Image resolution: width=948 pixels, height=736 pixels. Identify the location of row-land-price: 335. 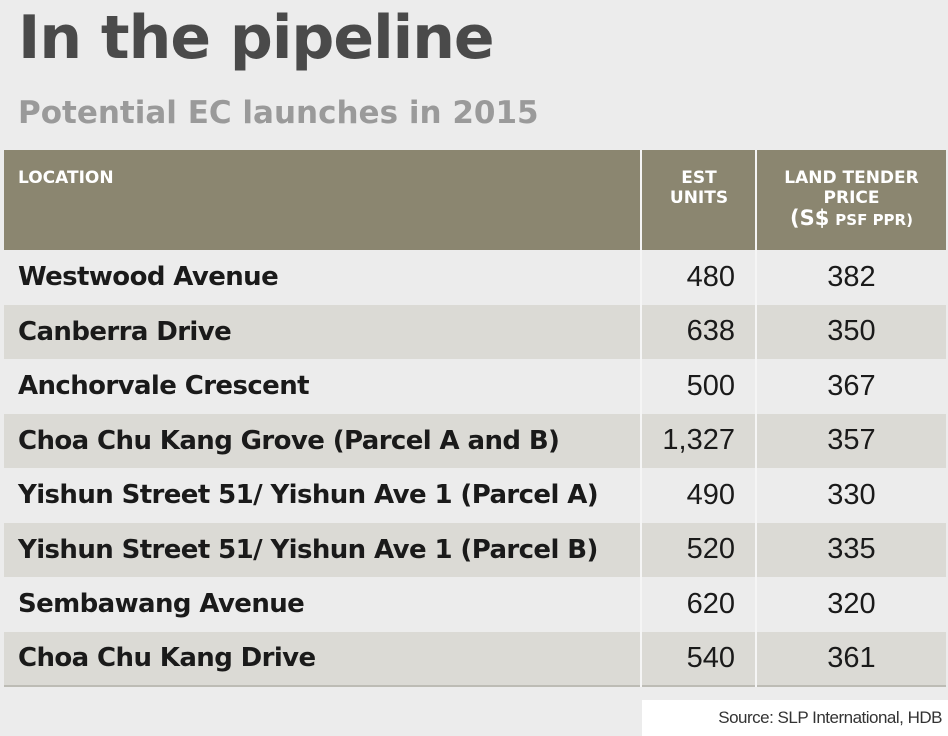
(850, 549).